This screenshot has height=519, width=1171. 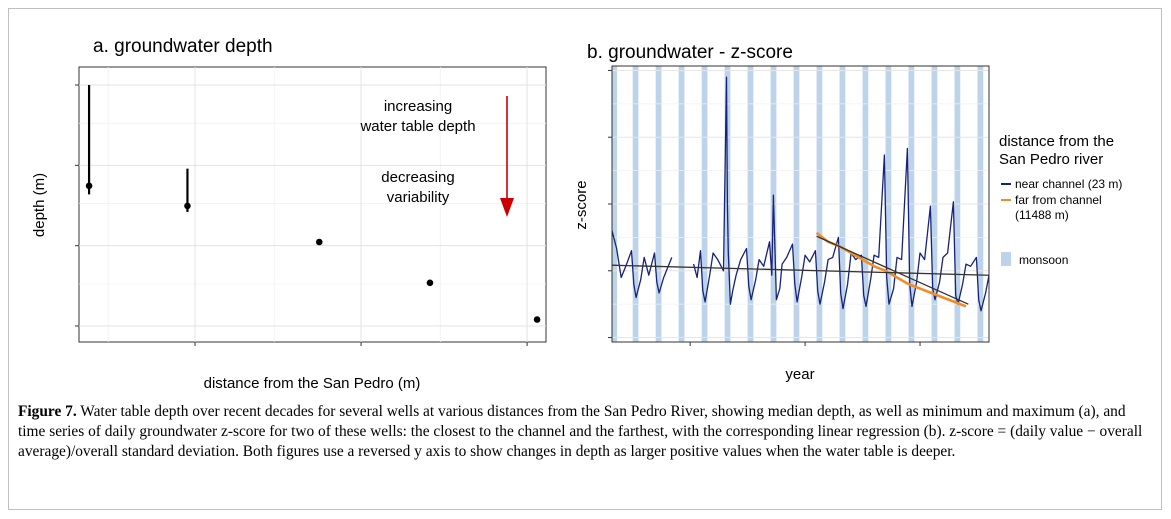 I want to click on legend-title-line2: San Pedro river, so click(x=1051, y=159).